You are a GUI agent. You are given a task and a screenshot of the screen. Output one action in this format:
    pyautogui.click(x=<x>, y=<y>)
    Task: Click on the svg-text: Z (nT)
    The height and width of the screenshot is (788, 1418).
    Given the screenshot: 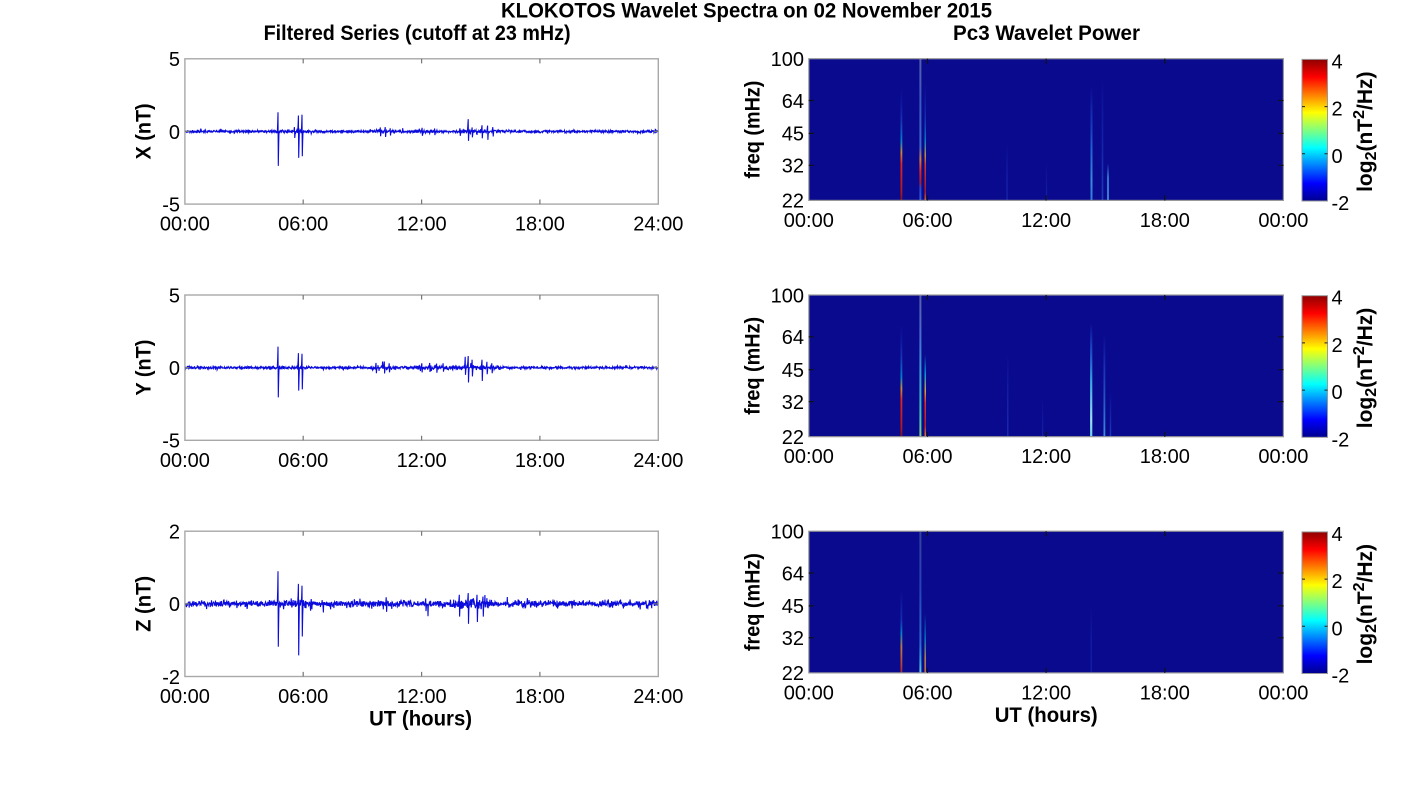 What is the action you would take?
    pyautogui.click(x=144, y=604)
    